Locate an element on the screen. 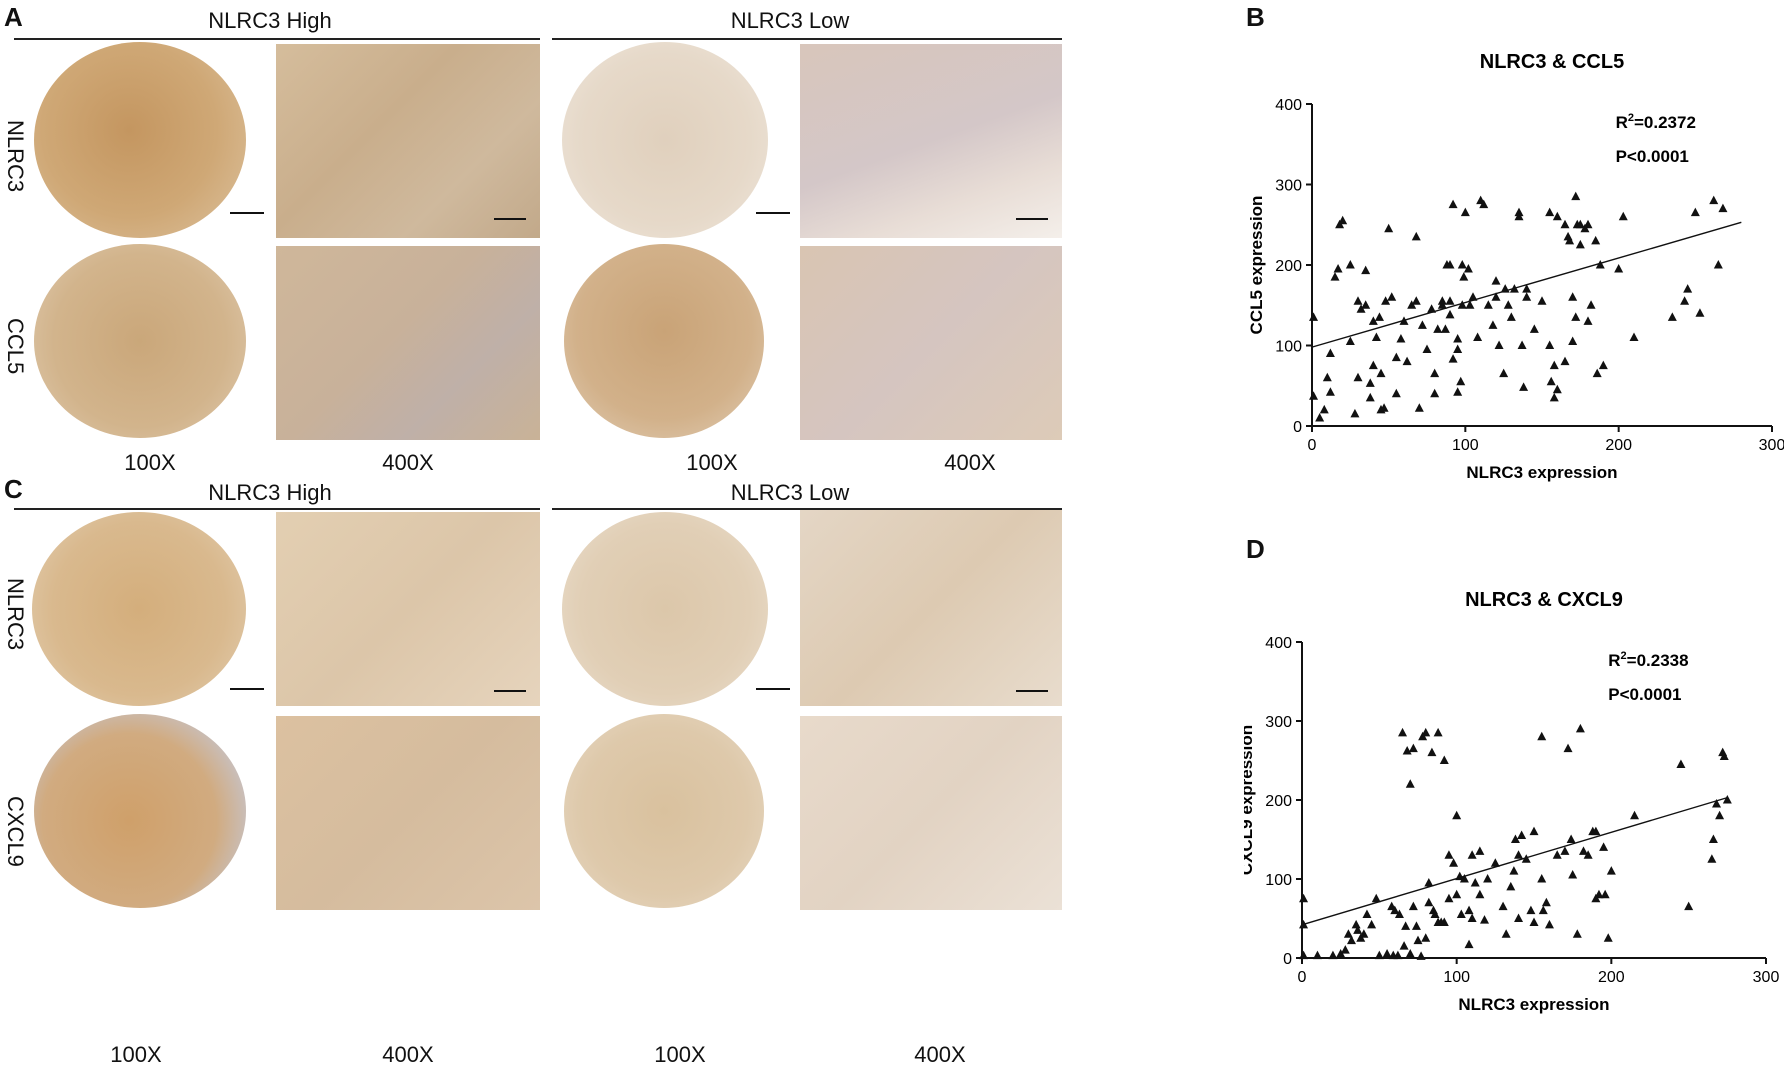  ihc-field-c-cxcl9-high-400x is located at coordinates (408, 813).